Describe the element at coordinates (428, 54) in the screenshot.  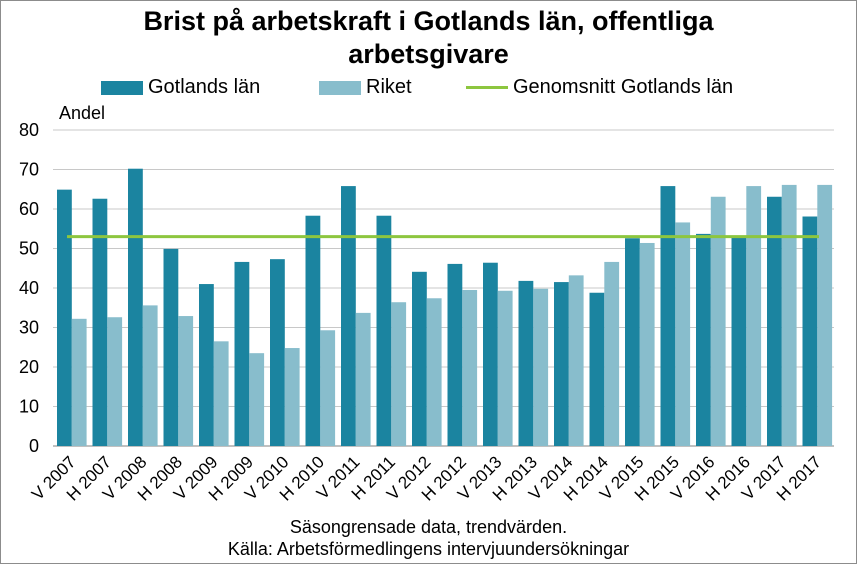
I see `chart-title-line-2: arbetsgivare` at that location.